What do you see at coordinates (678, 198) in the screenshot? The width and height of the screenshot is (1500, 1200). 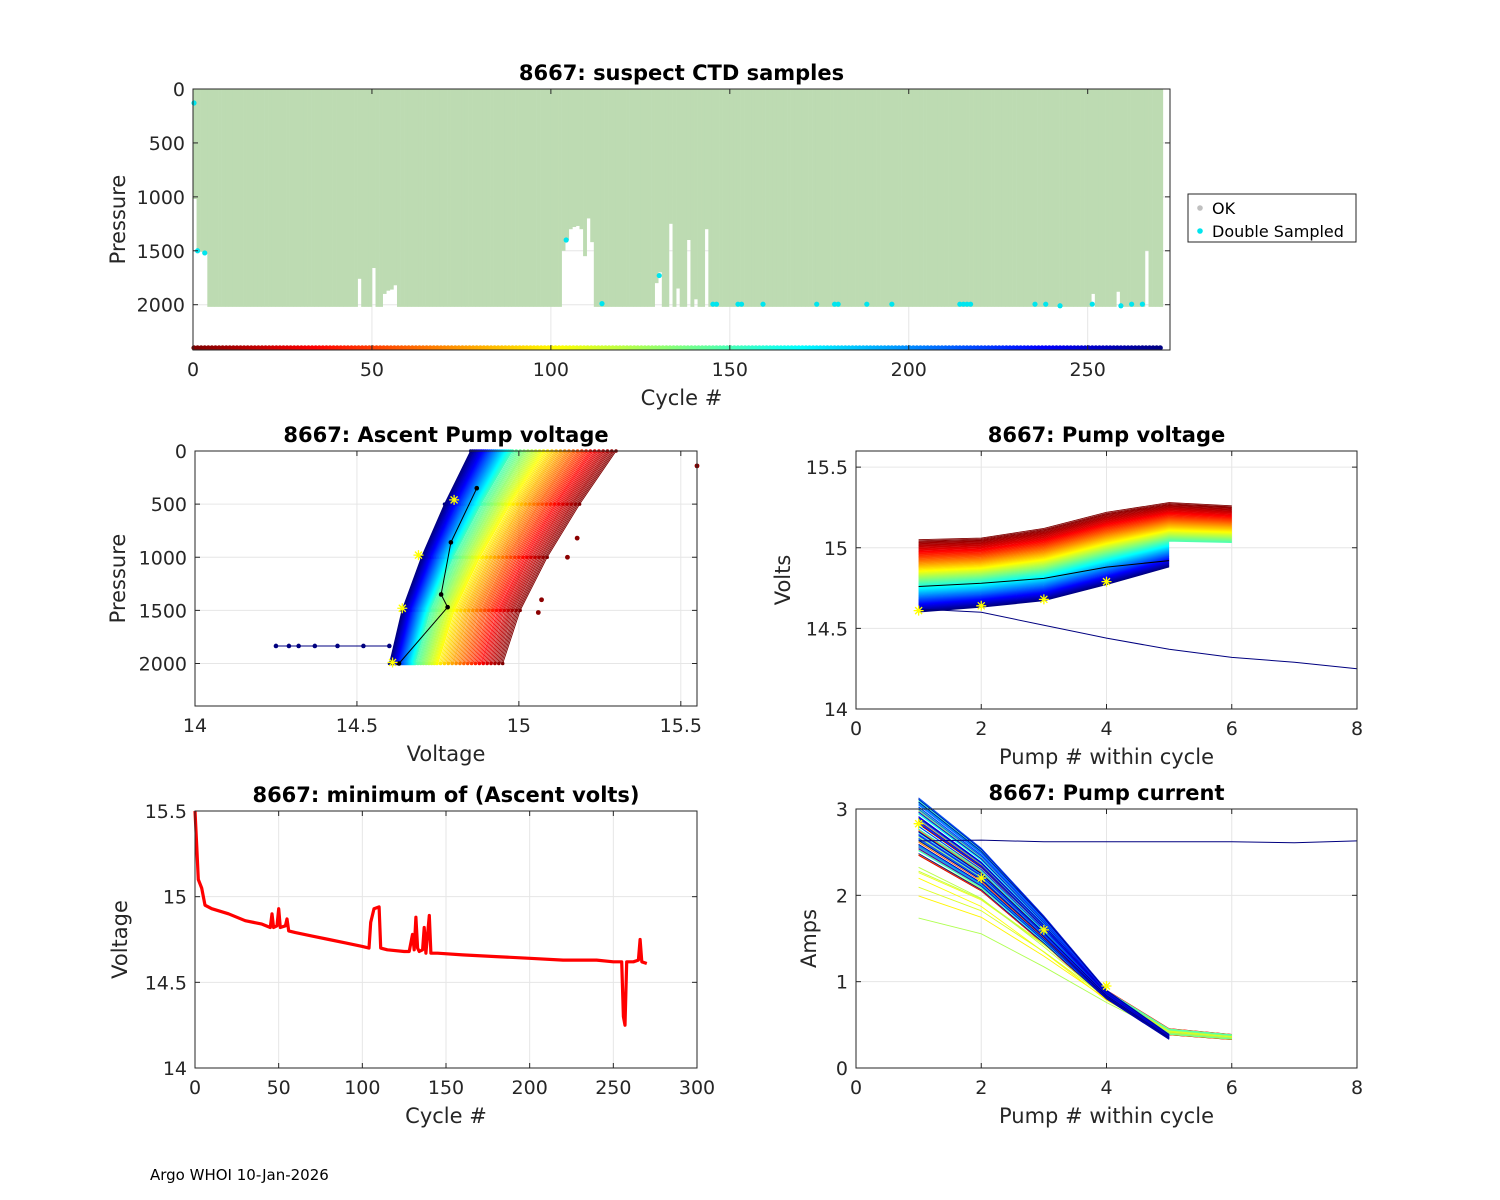 I see `ok-samples` at bounding box center [678, 198].